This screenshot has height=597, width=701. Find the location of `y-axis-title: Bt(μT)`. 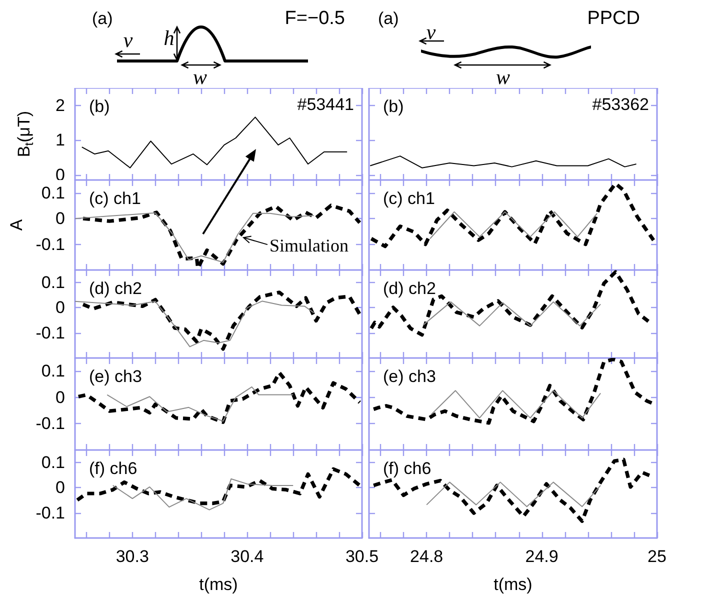

y-axis-title: Bt(μT) is located at coordinates (25, 134).